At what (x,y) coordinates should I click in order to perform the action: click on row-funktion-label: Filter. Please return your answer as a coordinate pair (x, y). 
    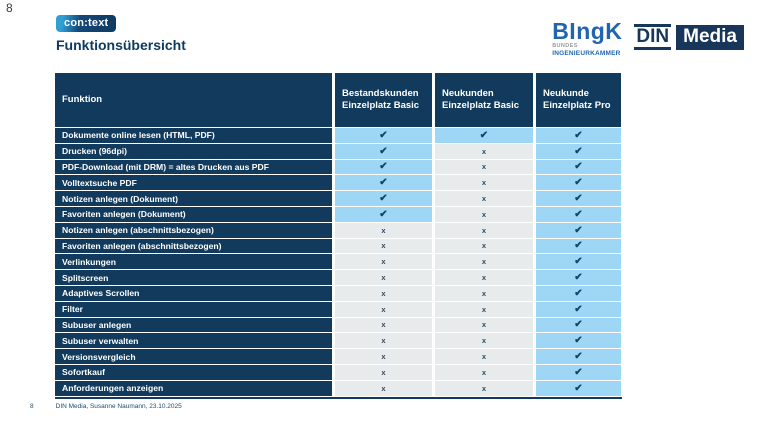
    Looking at the image, I should click on (193, 309).